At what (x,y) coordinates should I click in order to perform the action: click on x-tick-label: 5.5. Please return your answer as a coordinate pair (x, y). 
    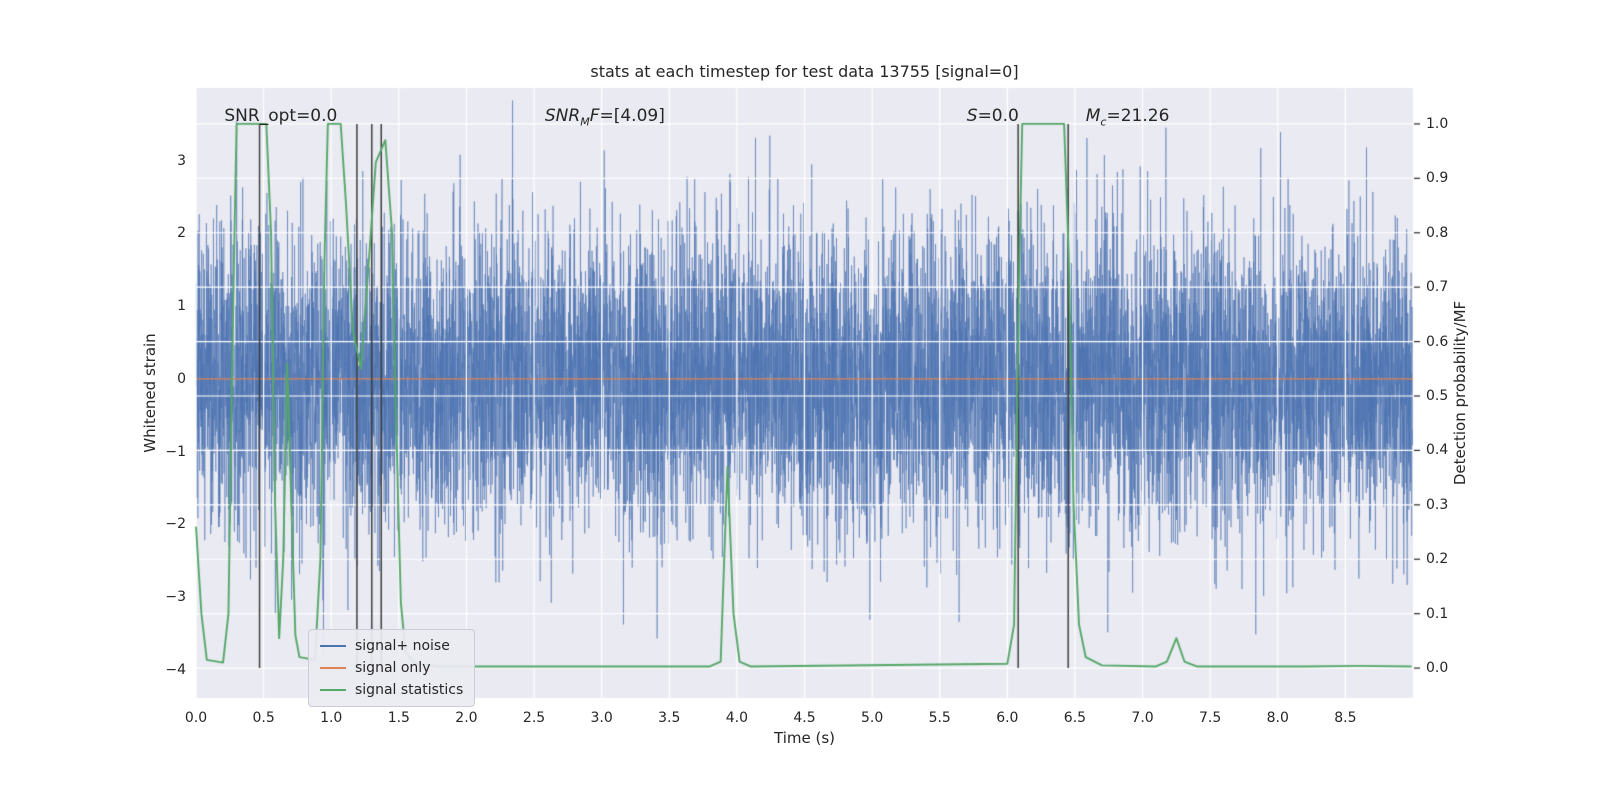
    Looking at the image, I should click on (939, 718).